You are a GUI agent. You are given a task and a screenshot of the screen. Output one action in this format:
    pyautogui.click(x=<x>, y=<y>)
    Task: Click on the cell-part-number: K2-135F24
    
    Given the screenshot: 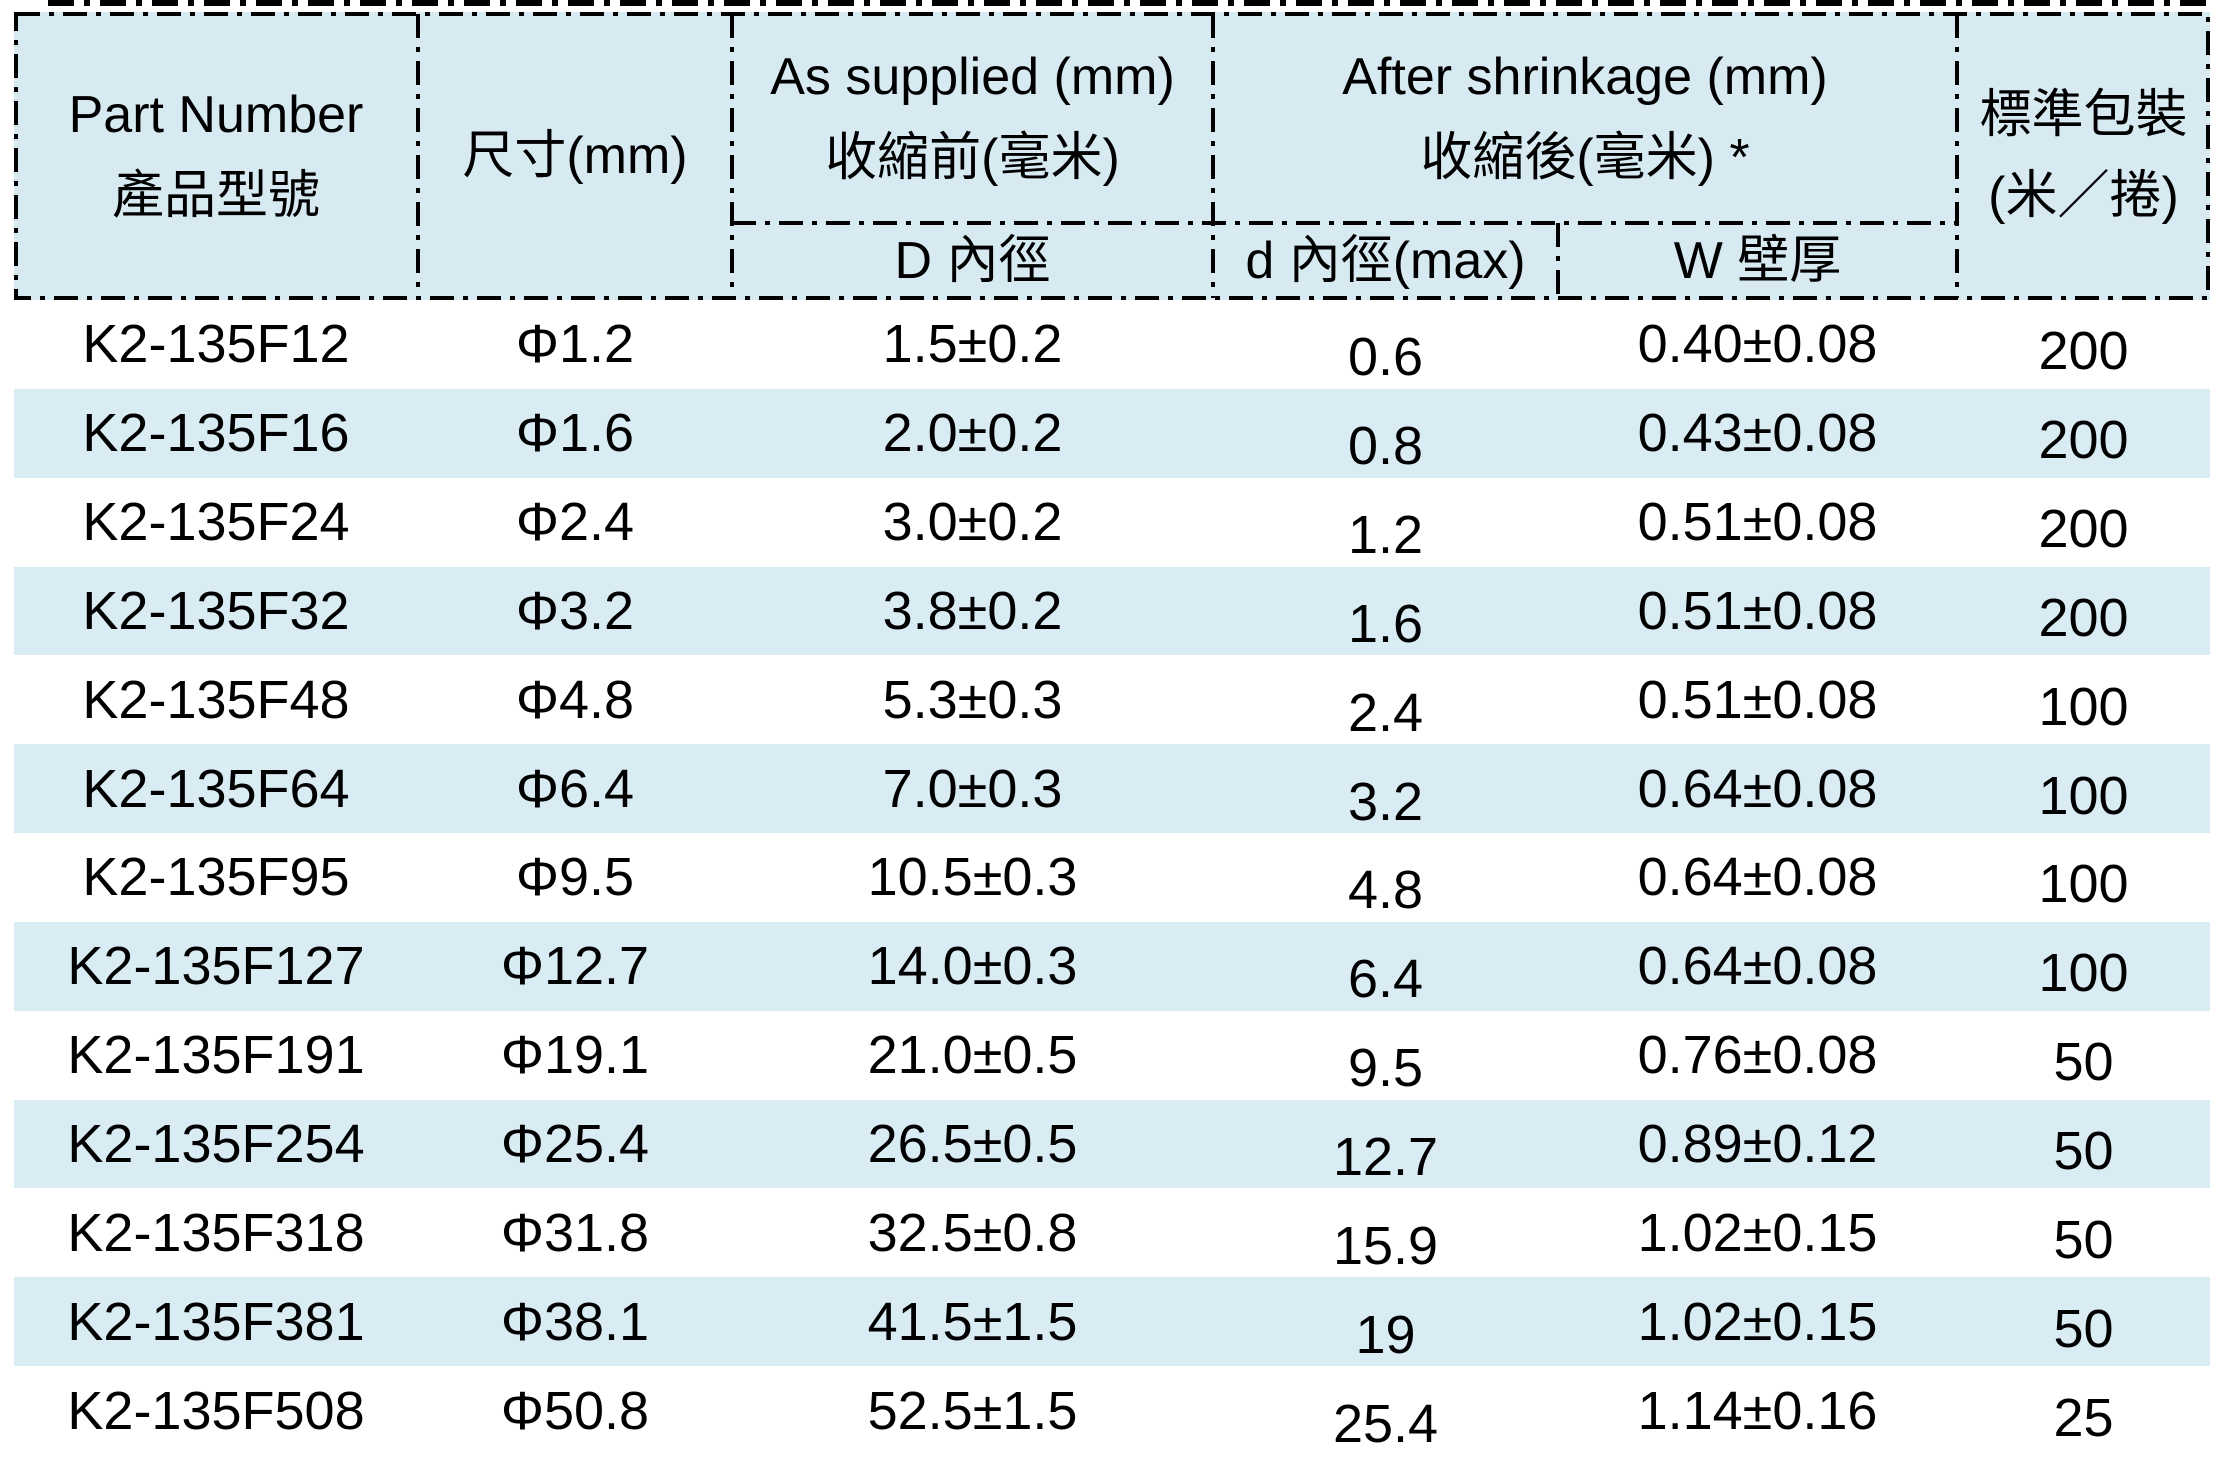 What is the action you would take?
    pyautogui.click(x=216, y=522)
    